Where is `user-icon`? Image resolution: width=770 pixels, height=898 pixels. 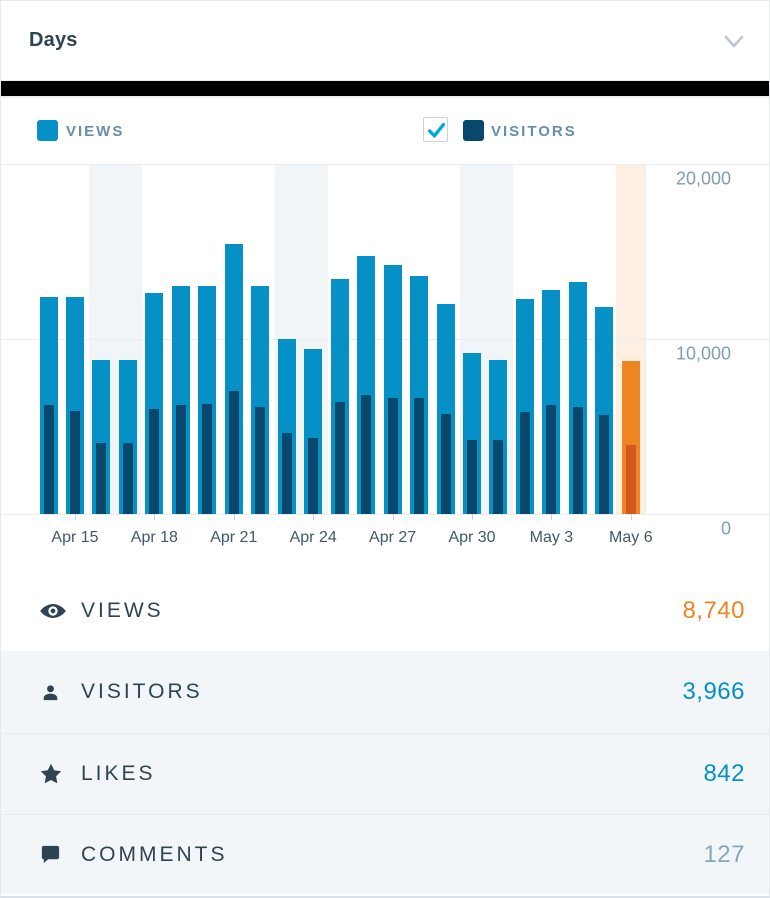
user-icon is located at coordinates (60, 692).